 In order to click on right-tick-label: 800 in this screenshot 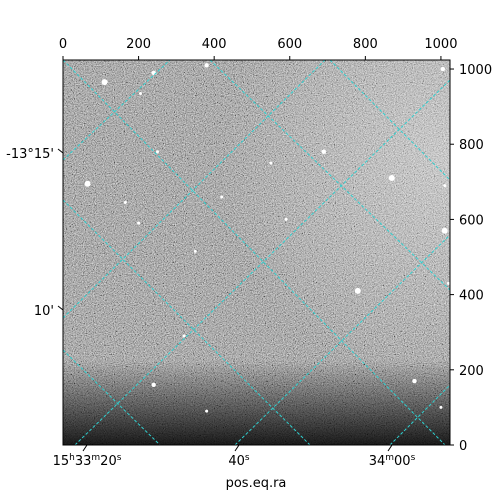, I will do `click(471, 145)`.